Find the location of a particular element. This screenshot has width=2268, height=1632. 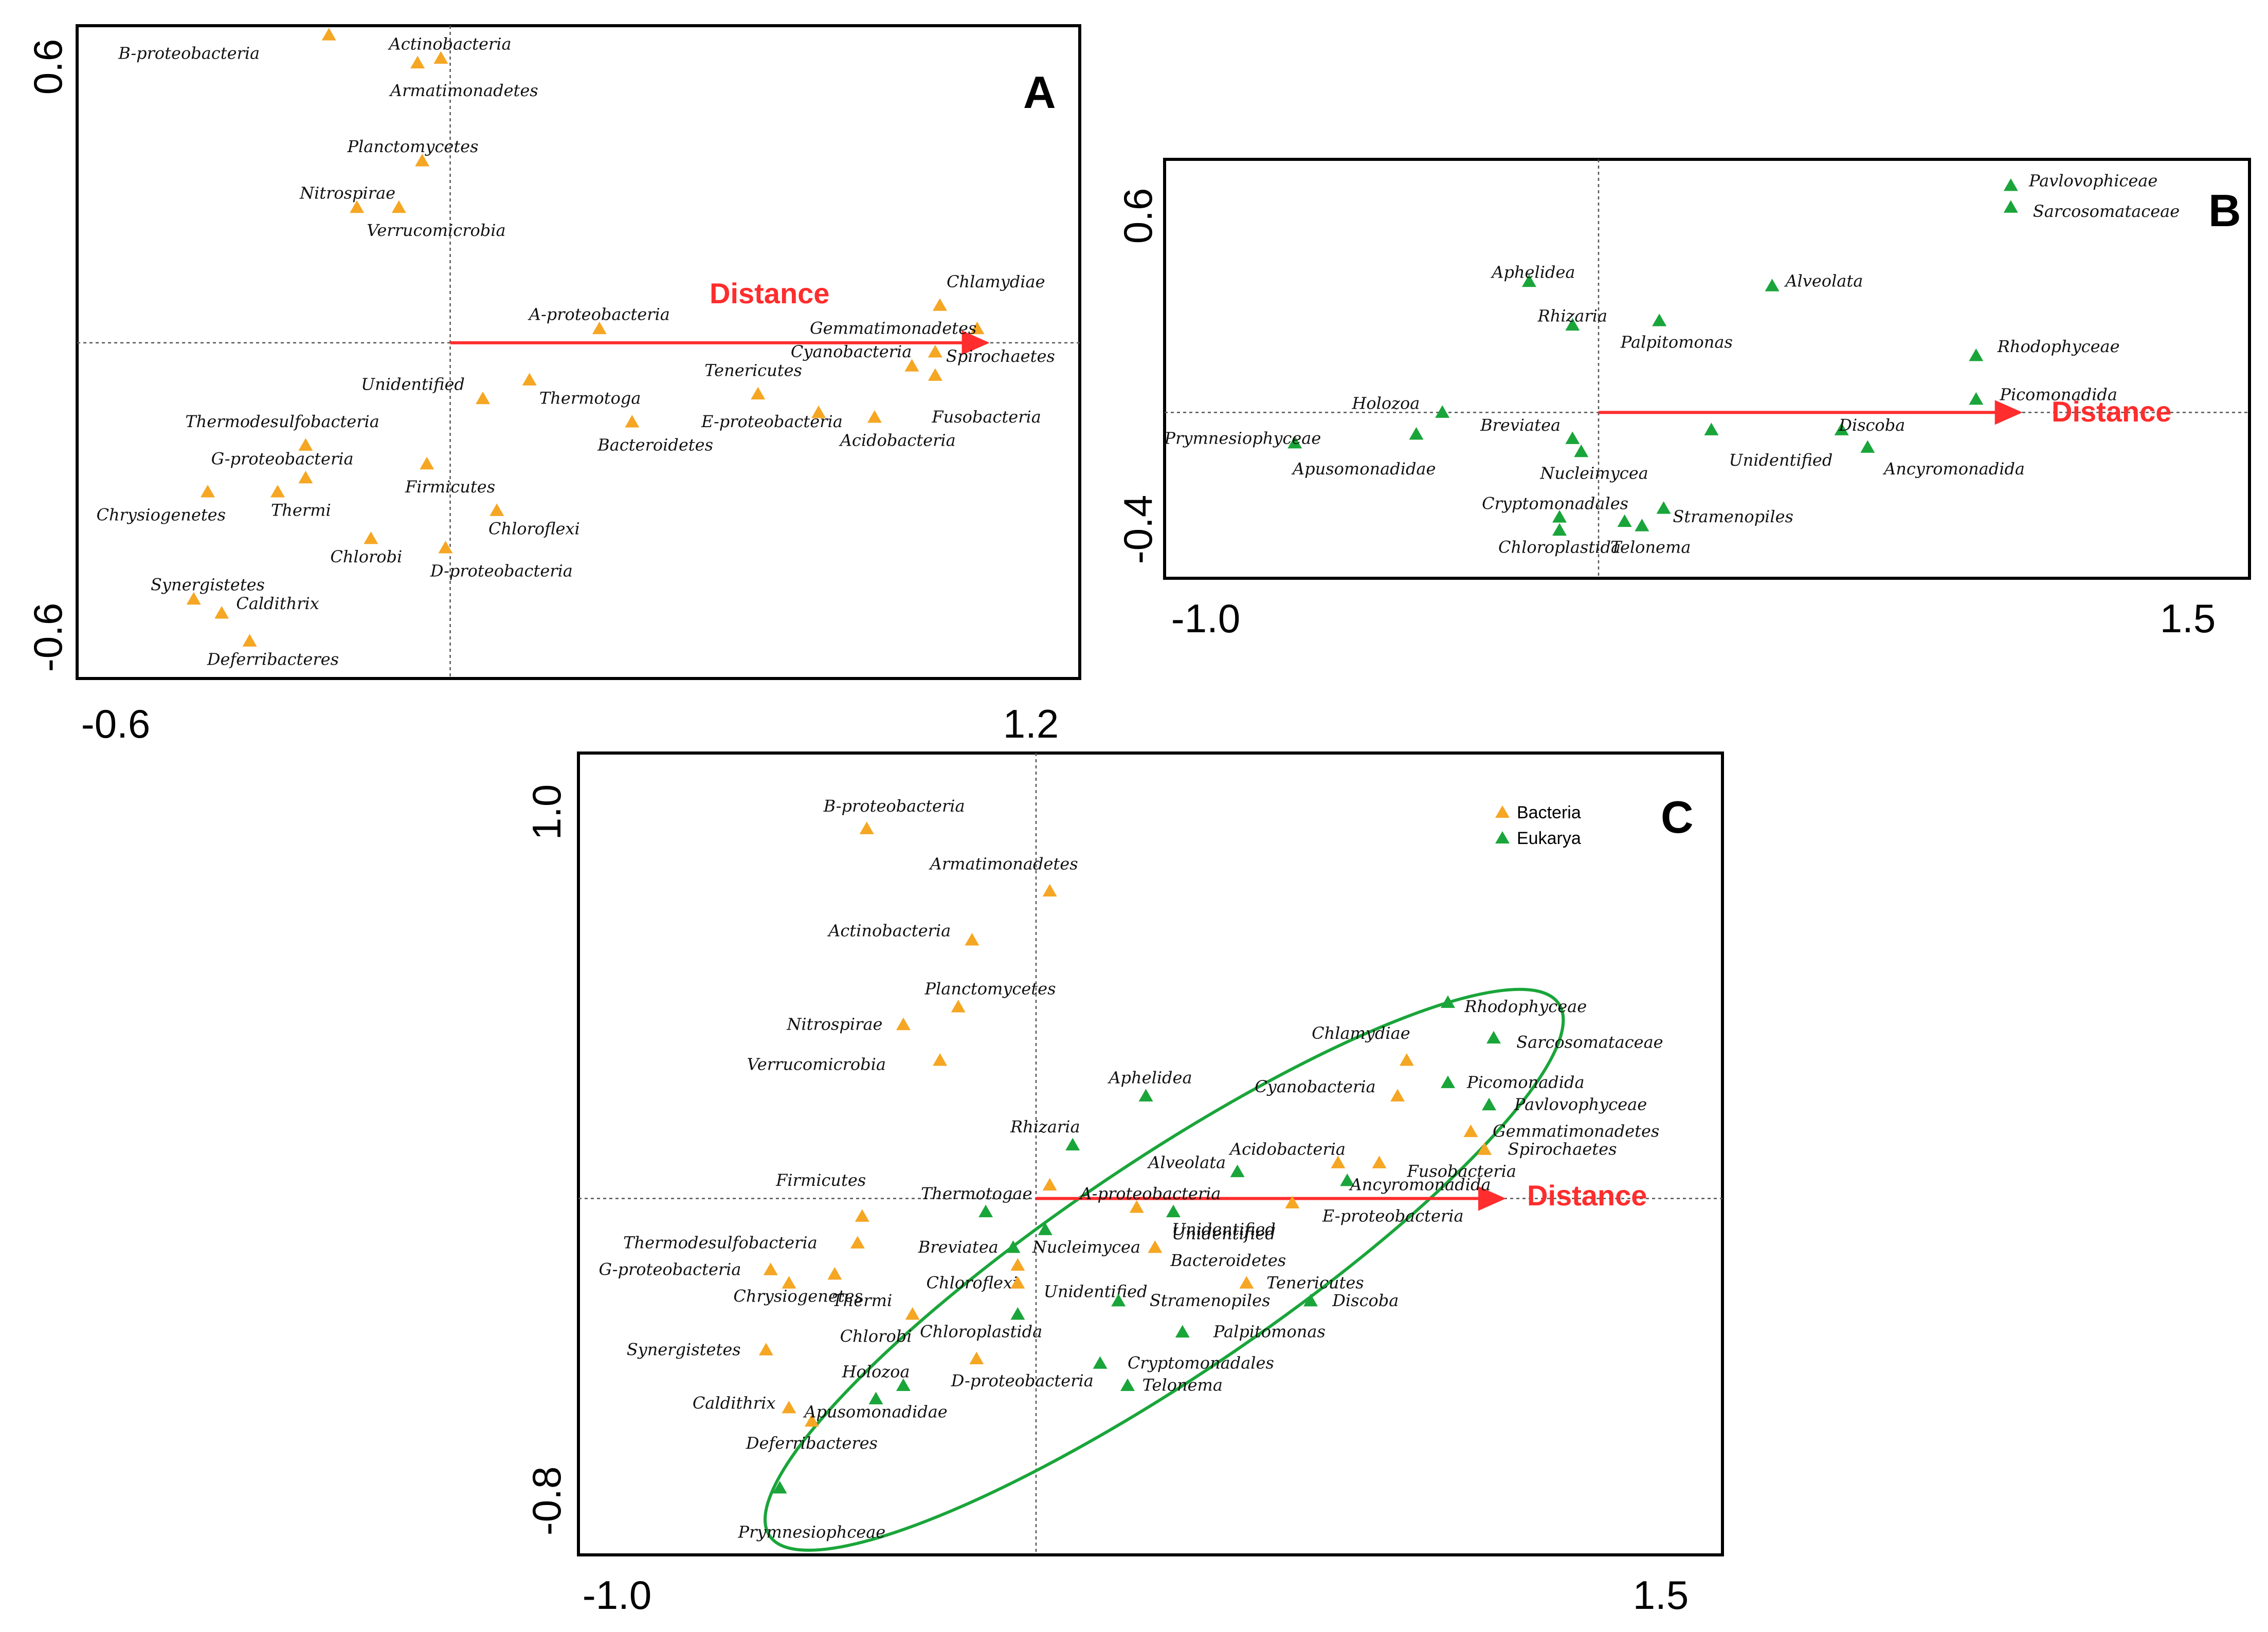

y-tick-label: -0.6 is located at coordinates (48, 637).